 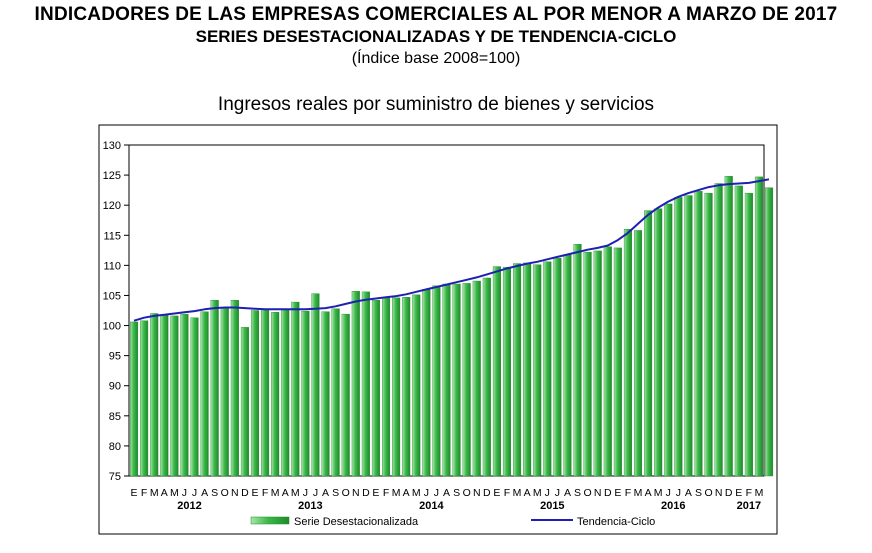 I want to click on y-axis: 75 80 85 90 95 100 105 110 115 120 125 130, so click(x=116, y=311).